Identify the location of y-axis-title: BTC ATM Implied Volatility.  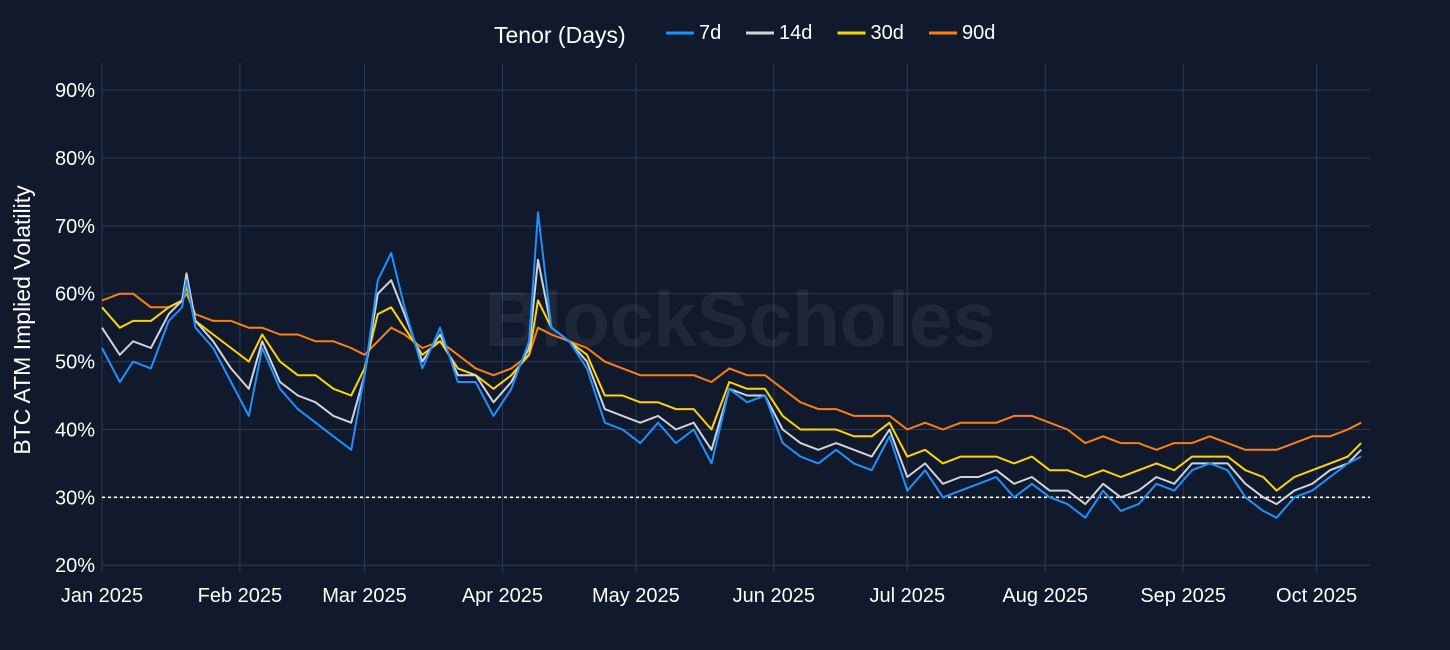
(22, 320).